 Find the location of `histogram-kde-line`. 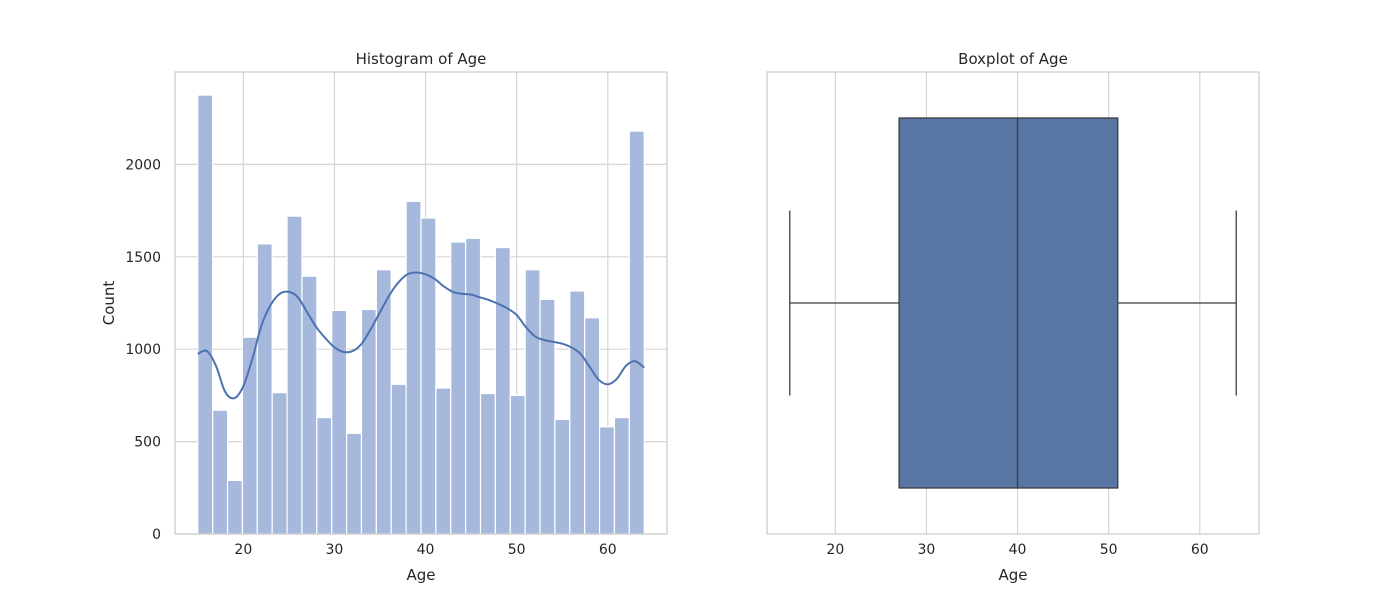

histogram-kde-line is located at coordinates (421, 335).